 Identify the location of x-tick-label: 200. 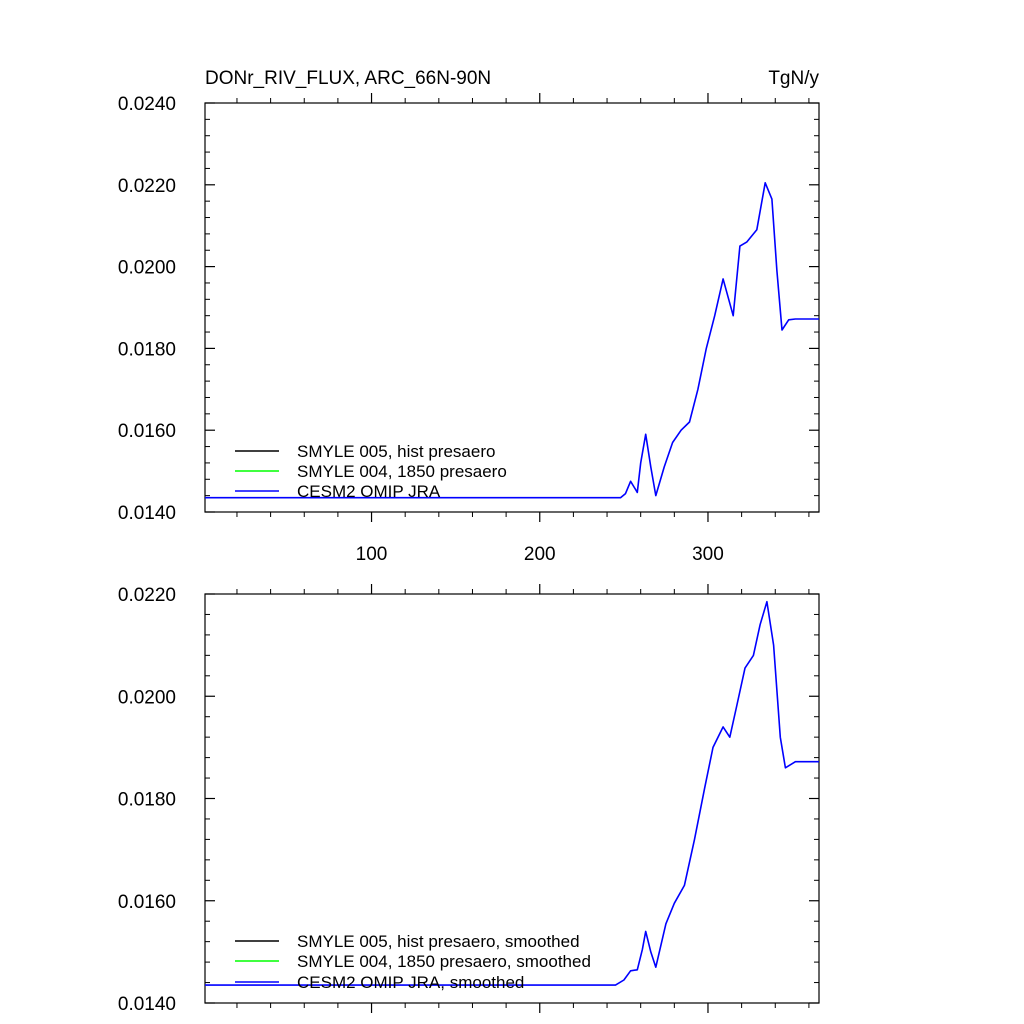
(540, 554).